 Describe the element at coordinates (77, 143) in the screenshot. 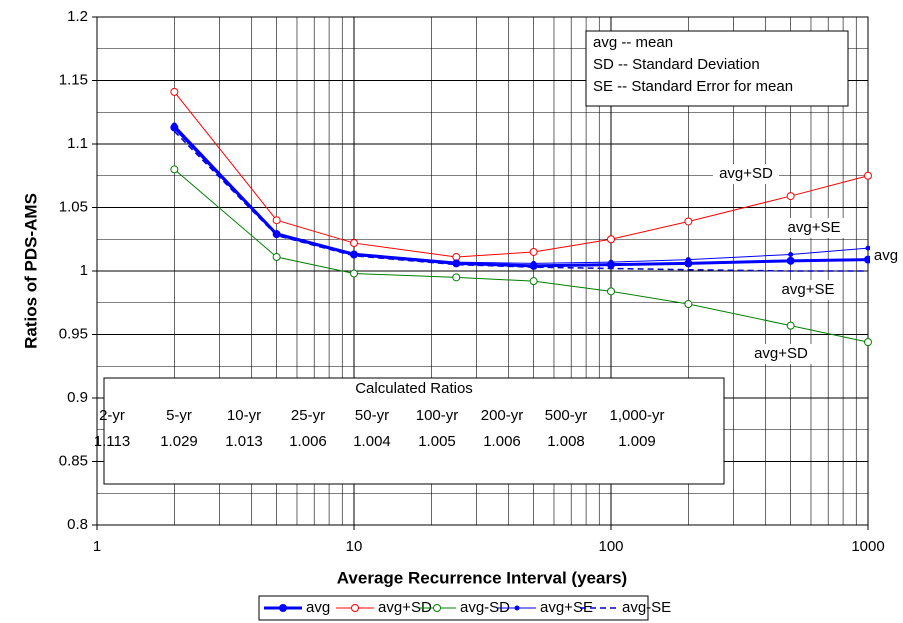

I see `y-tick-label: 1.1` at that location.